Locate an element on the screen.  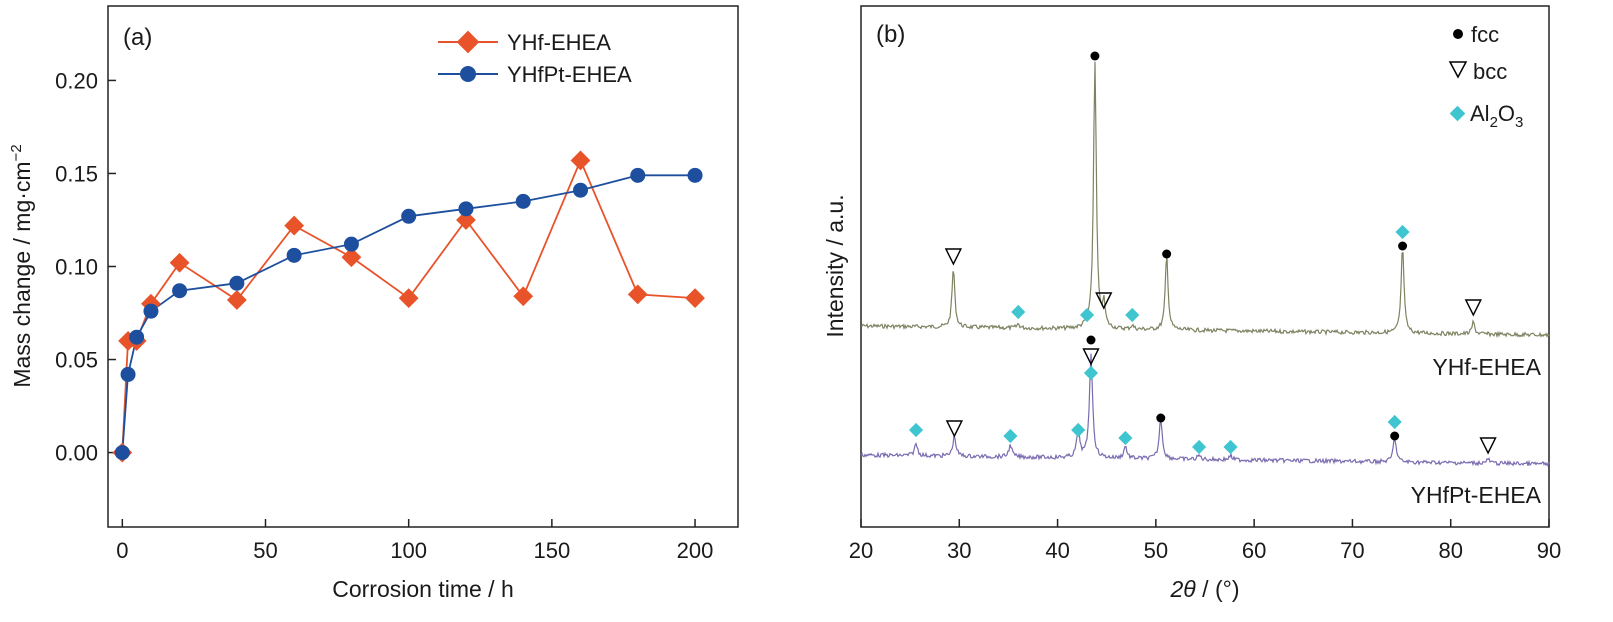
b-x-tick-label: 50 is located at coordinates (1156, 550).